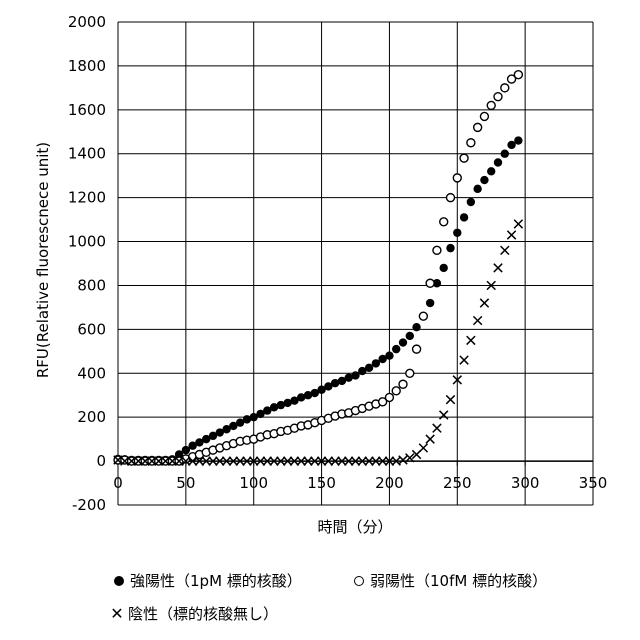  What do you see at coordinates (117, 613) in the screenshot?
I see `cross-icon: ✕` at bounding box center [117, 613].